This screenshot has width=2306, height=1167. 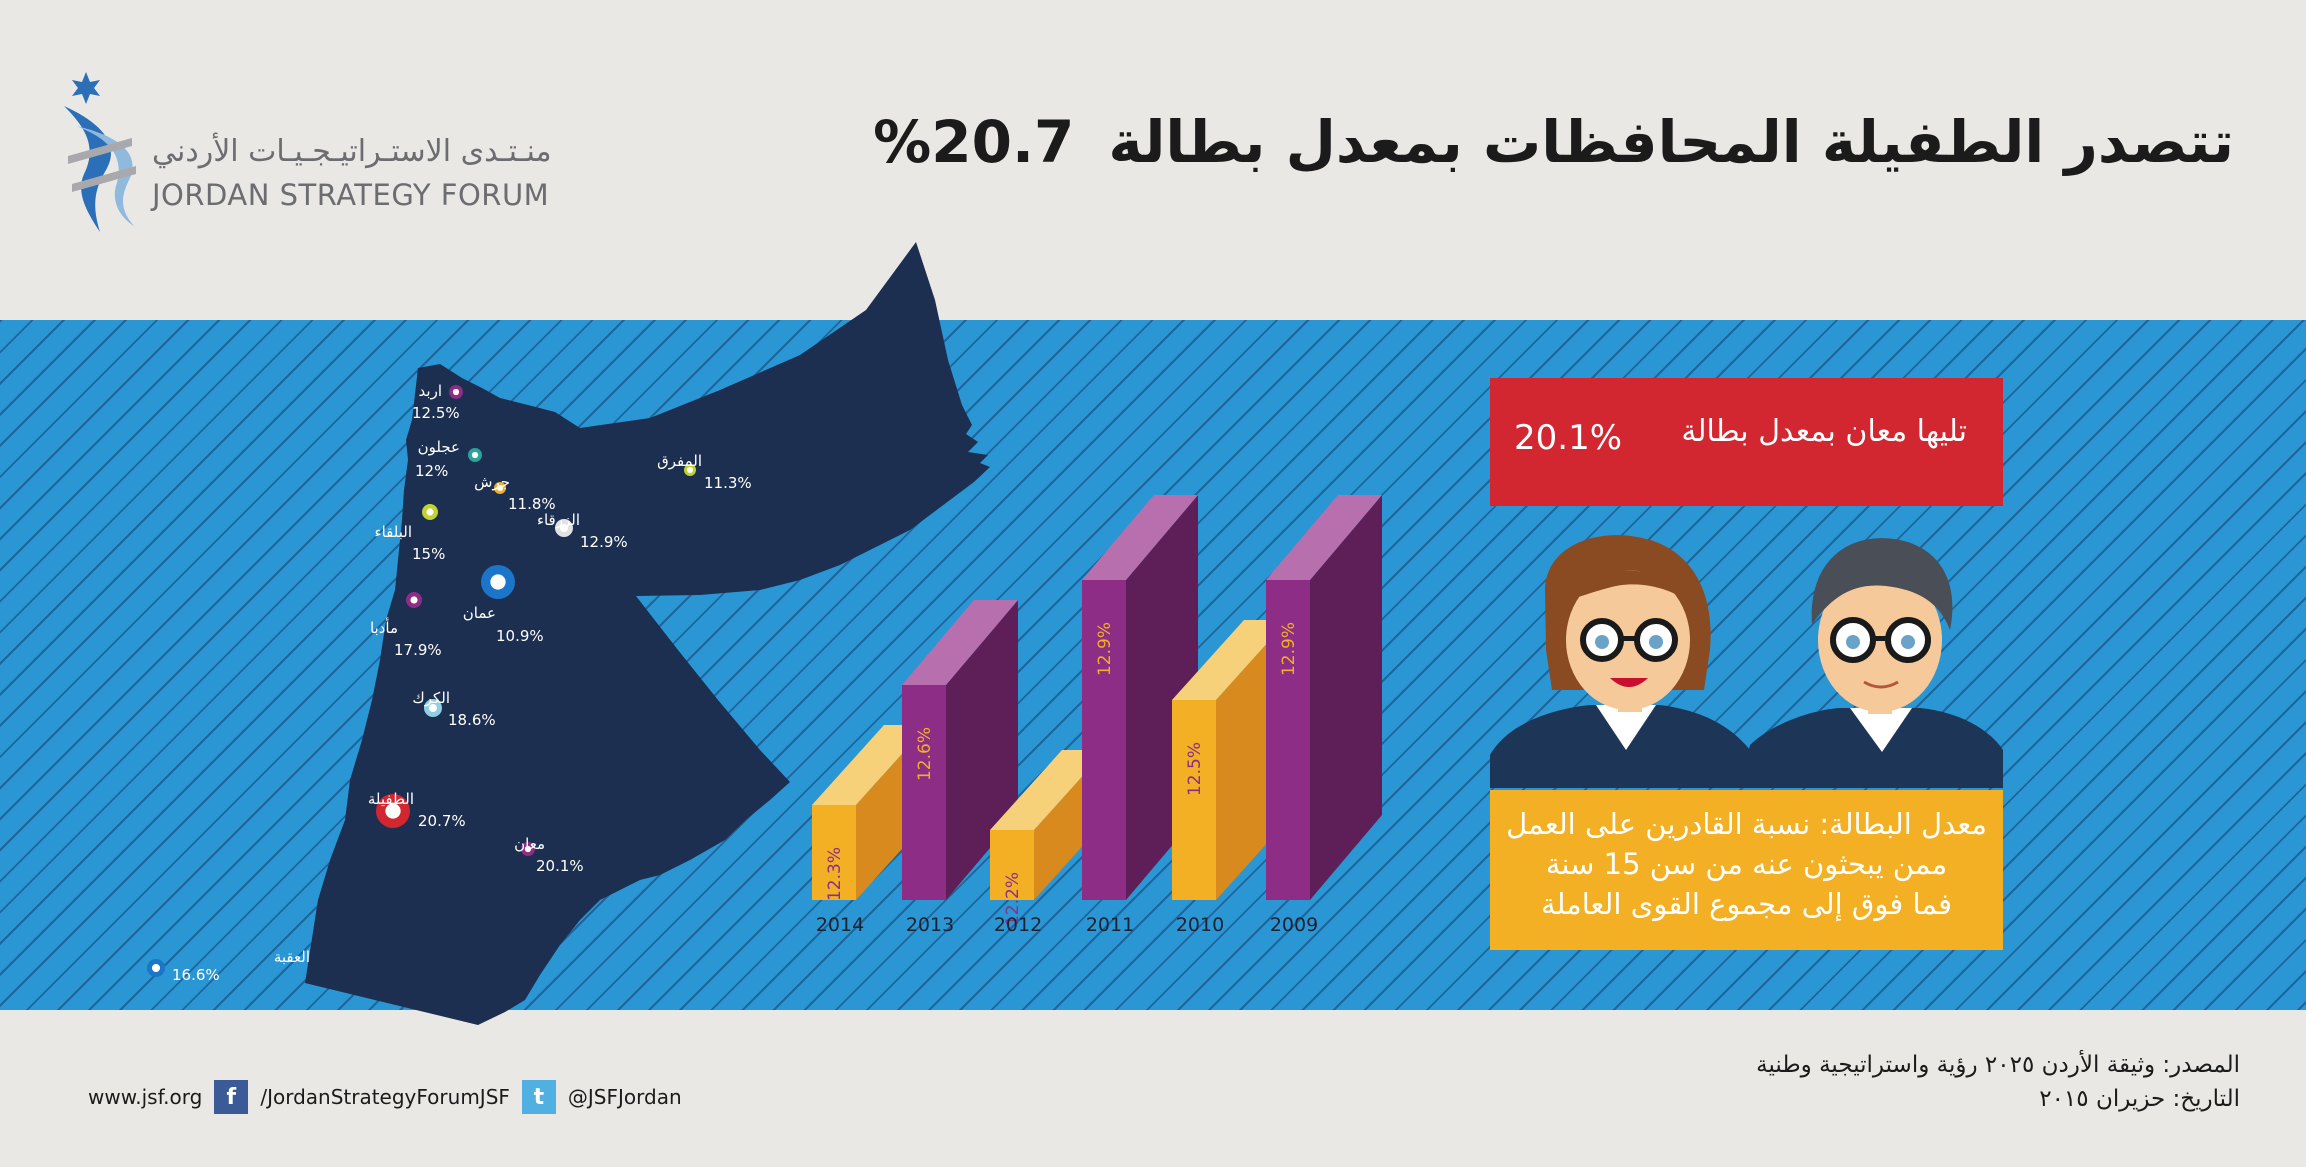 What do you see at coordinates (1671, 142) in the screenshot?
I see `title-text: تتصدر الطفيلة المحافظات بمعدل بطالة` at bounding box center [1671, 142].